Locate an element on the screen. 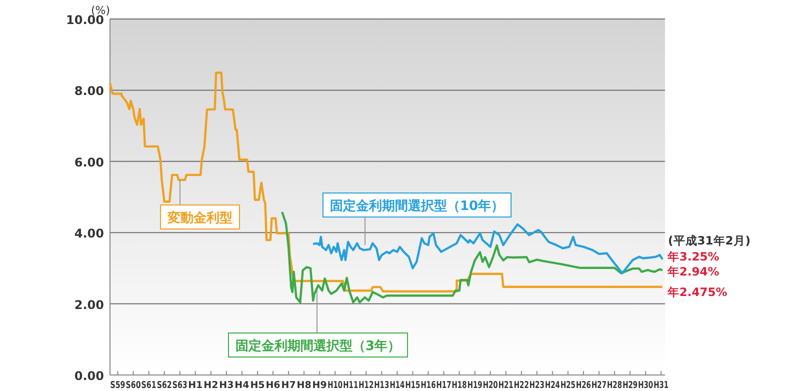  x-tick-label: H9 is located at coordinates (319, 385).